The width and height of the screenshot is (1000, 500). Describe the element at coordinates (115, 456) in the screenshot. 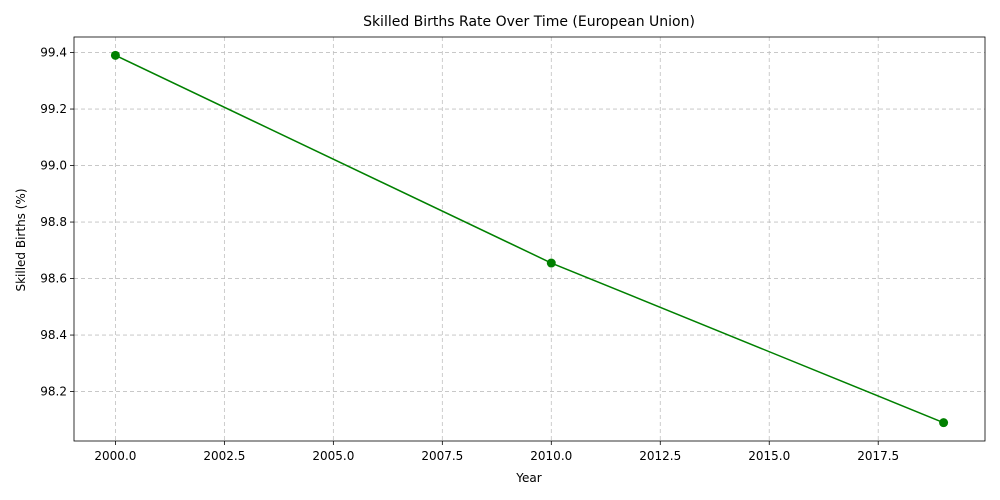

I see `x-tick-label: 2000.0` at that location.